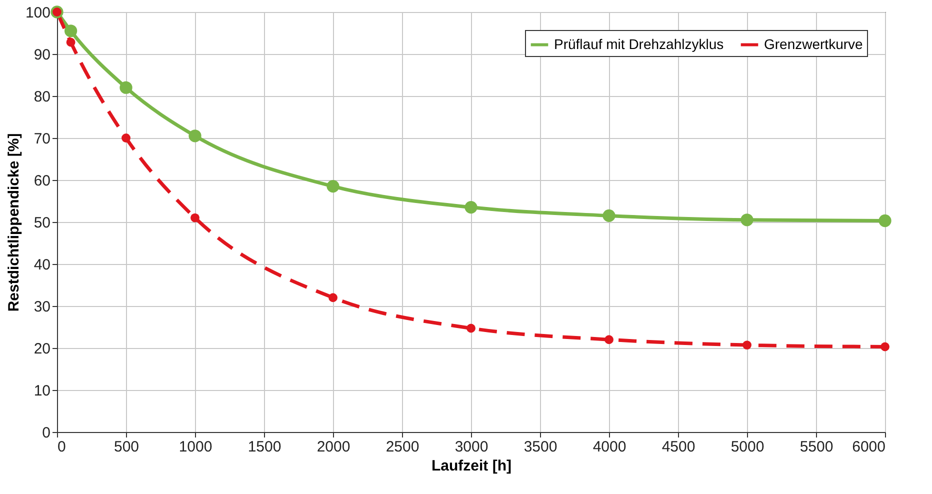 Image resolution: width=932 pixels, height=494 pixels. What do you see at coordinates (195, 447) in the screenshot?
I see `x-tick-label: 1000` at bounding box center [195, 447].